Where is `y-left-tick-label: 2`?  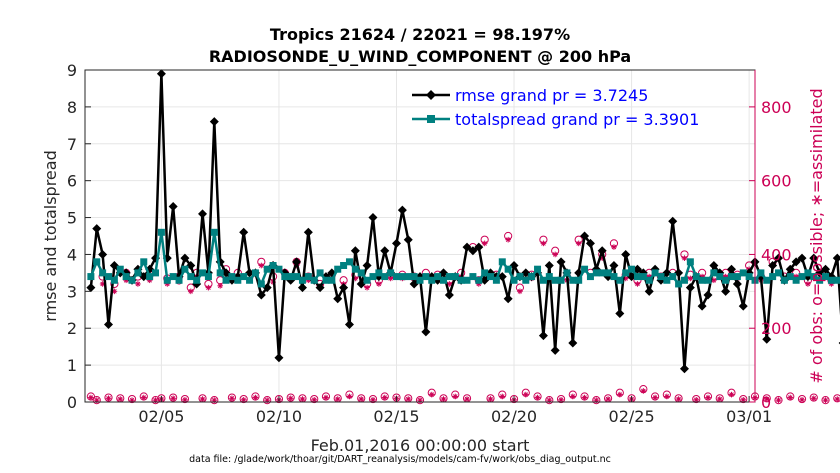 y-left-tick-label: 2 is located at coordinates (72, 328).